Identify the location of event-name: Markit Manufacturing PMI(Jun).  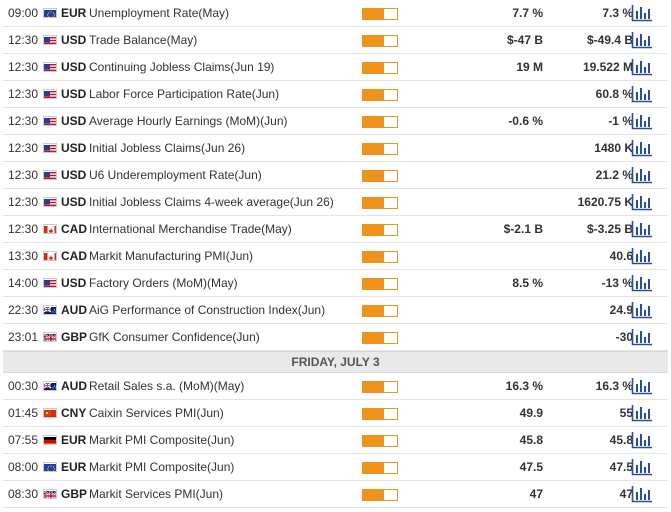
(171, 256).